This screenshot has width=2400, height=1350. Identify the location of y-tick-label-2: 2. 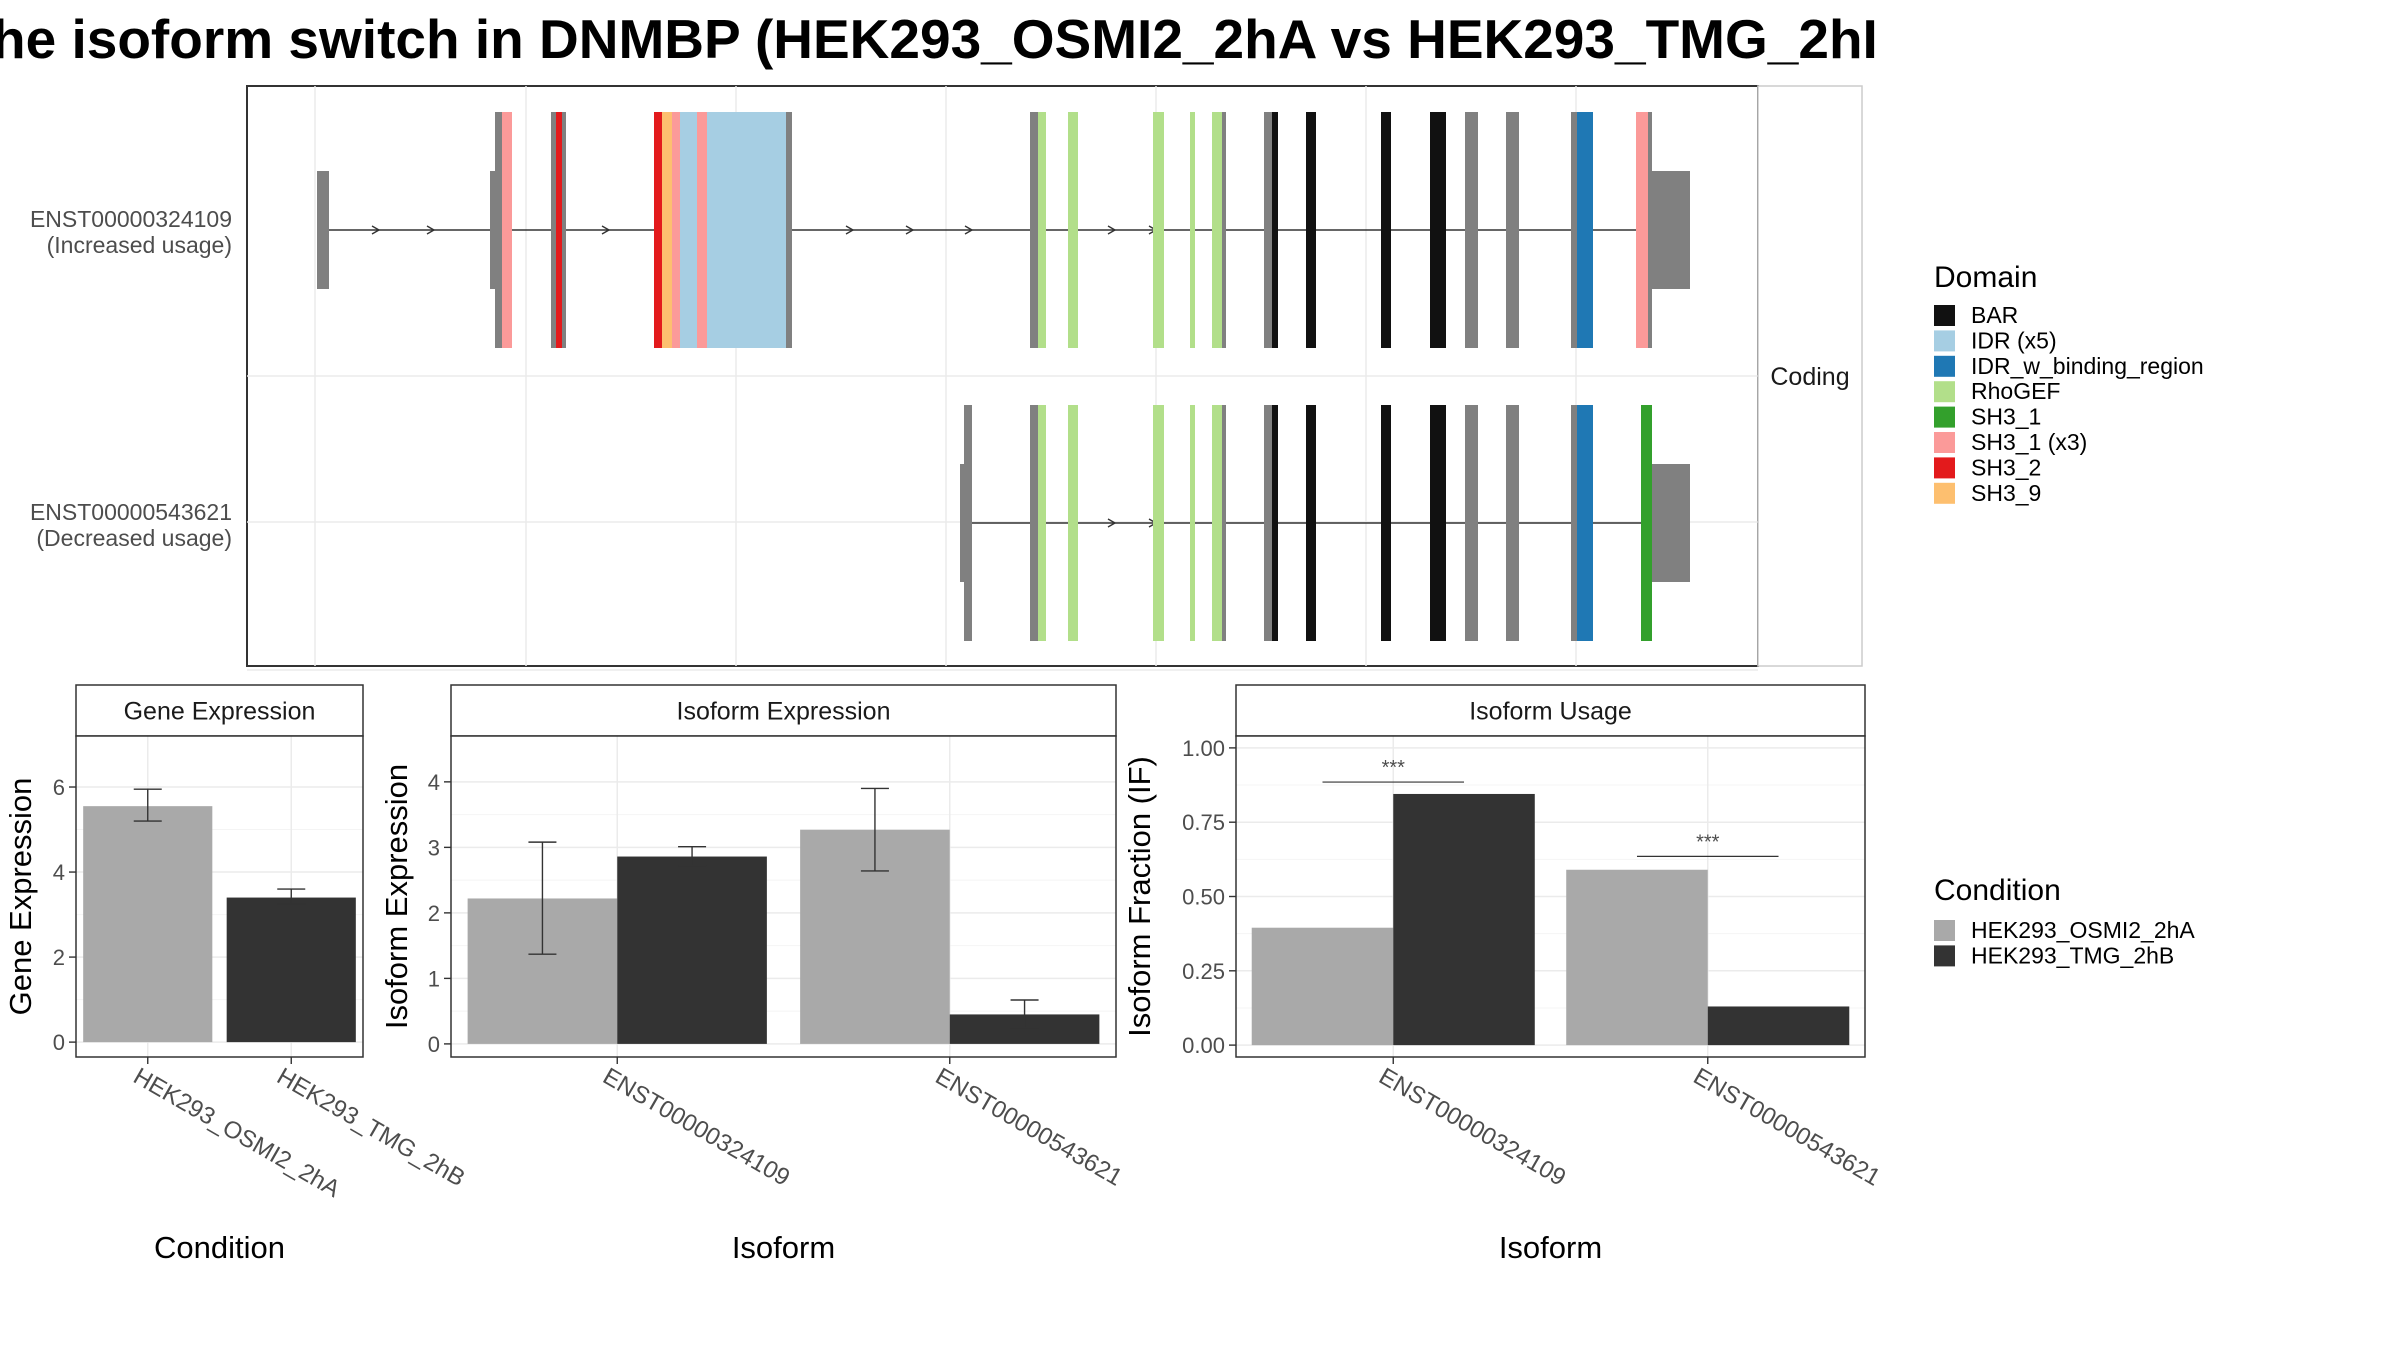
(434, 913).